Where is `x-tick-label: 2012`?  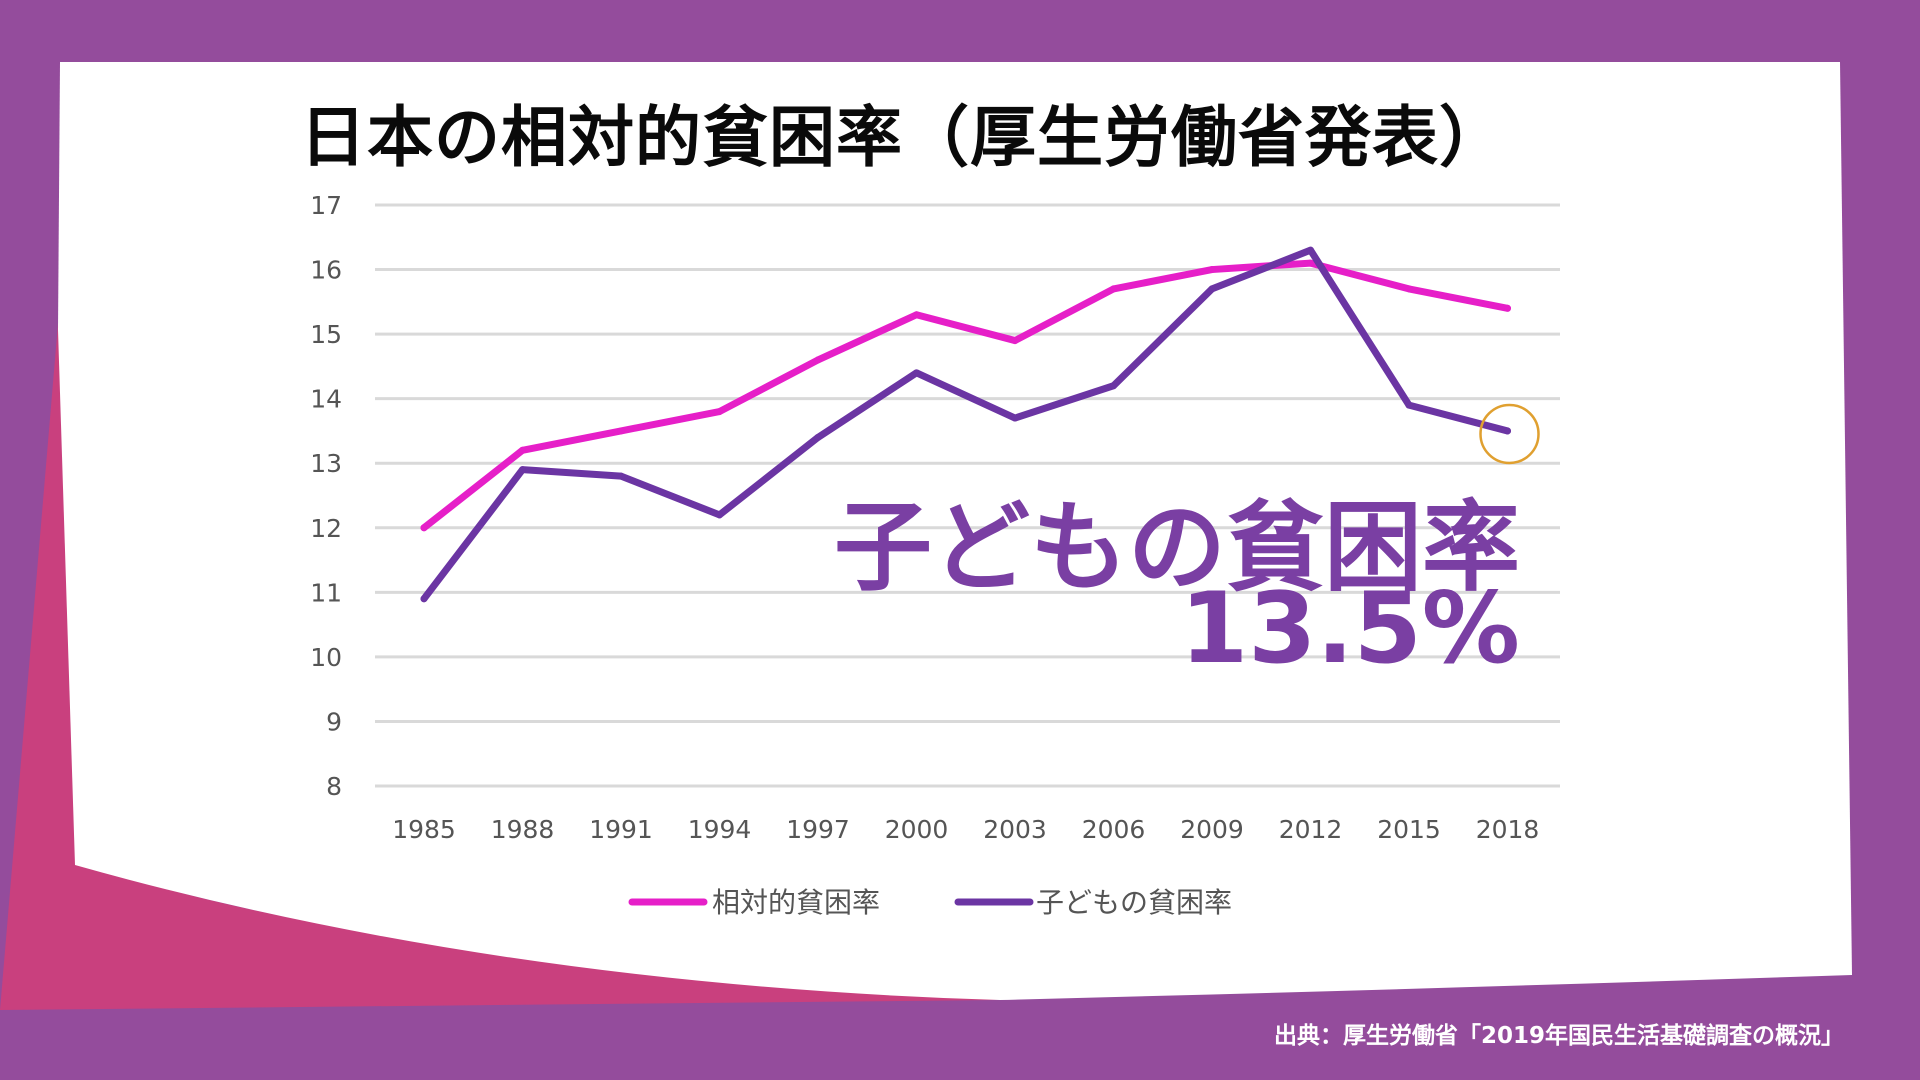 x-tick-label: 2012 is located at coordinates (1311, 829).